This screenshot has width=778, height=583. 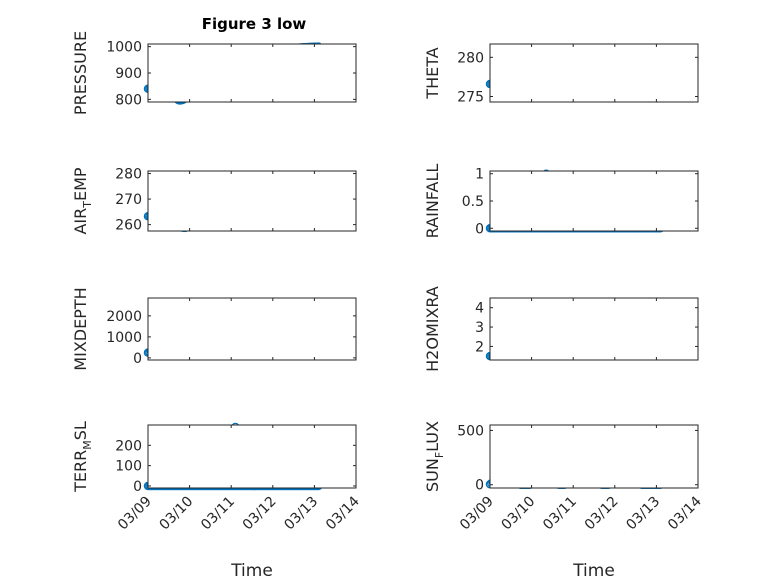 What do you see at coordinates (479, 175) in the screenshot?
I see `y-tick-label: 1` at bounding box center [479, 175].